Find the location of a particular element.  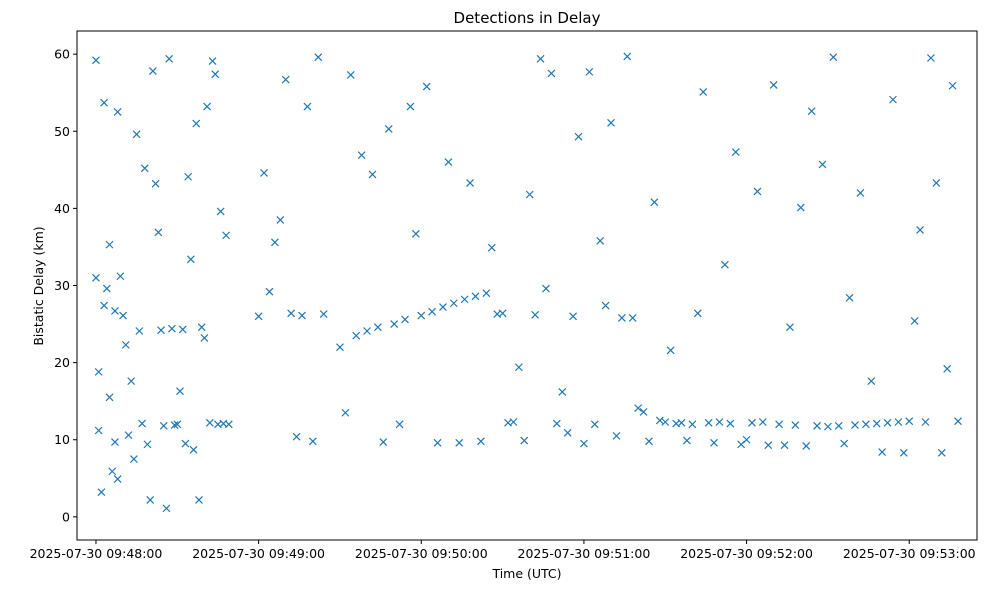

x-tick-label: 2025-07-30 09:51:00 is located at coordinates (584, 553).